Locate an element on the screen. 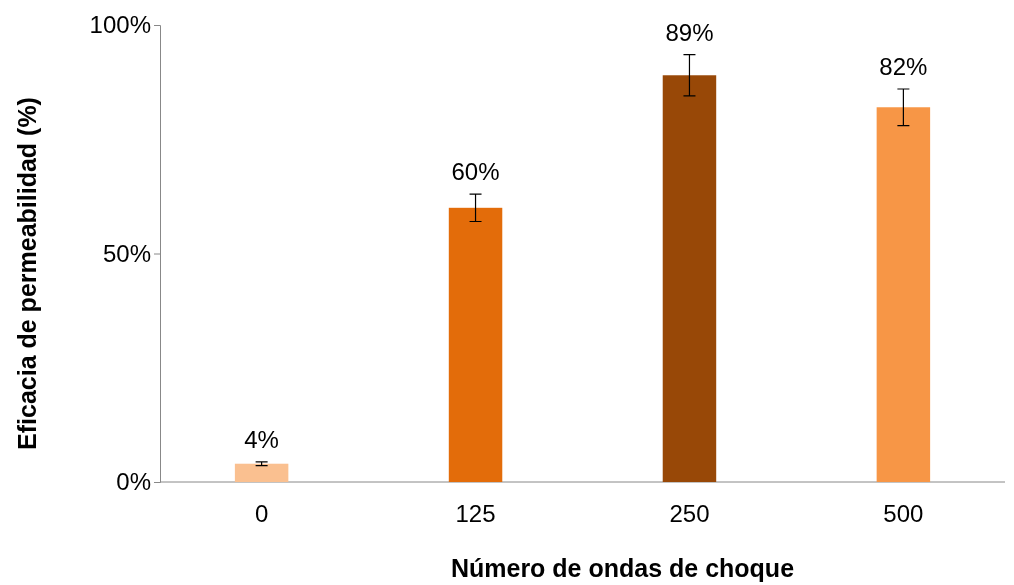 The image size is (1014, 585). y-axis-title: Eficacia de permeabilidad (%) is located at coordinates (27, 273).